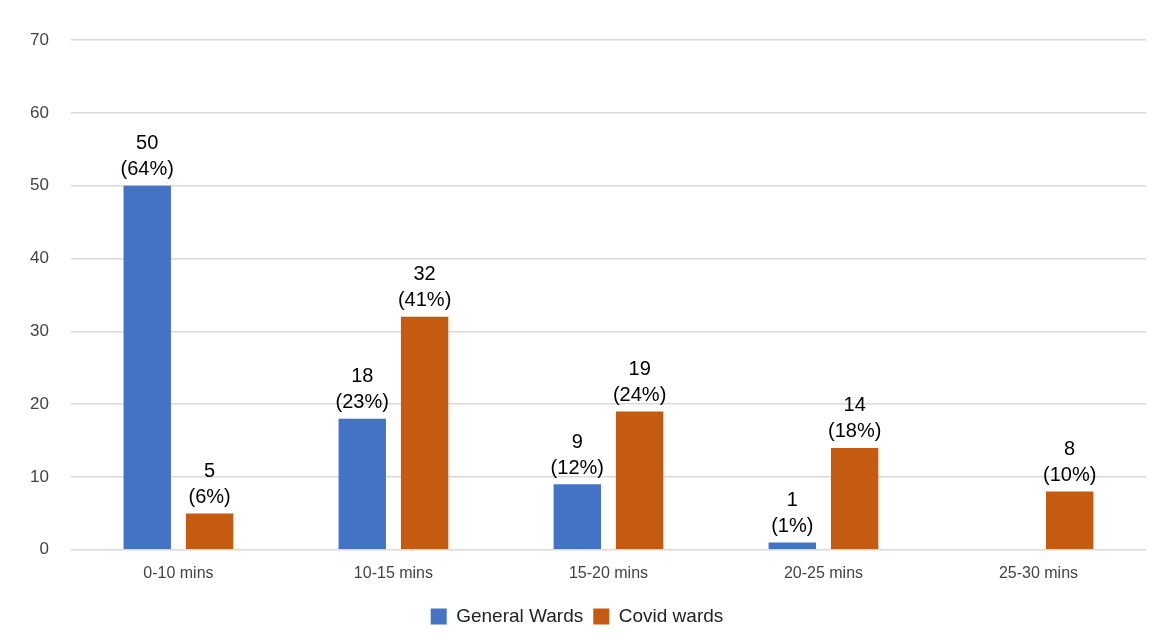 This screenshot has width=1164, height=644. I want to click on x-tick-label: 25-30 mins, so click(1038, 572).